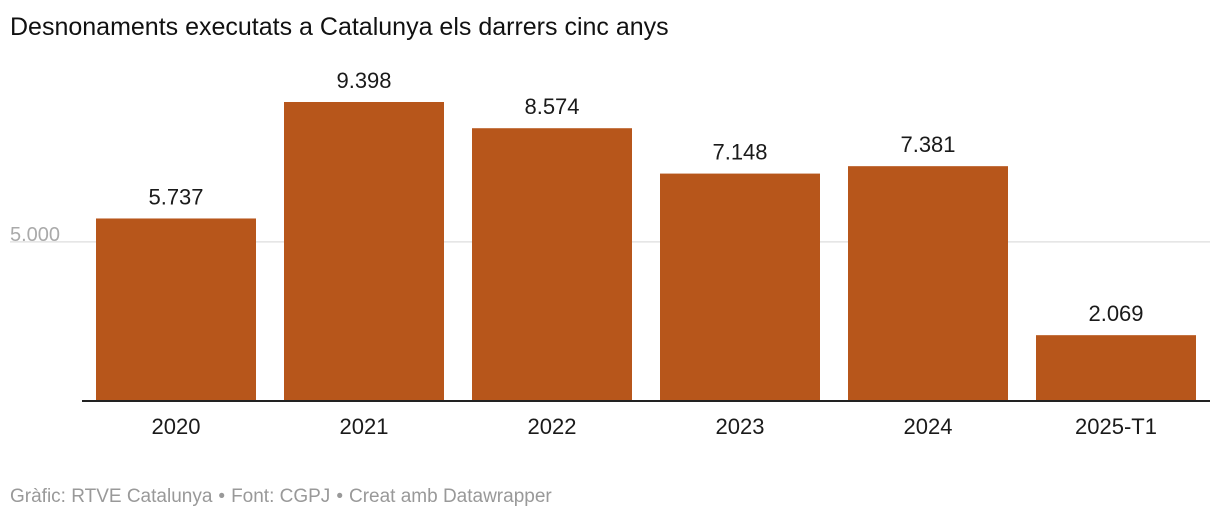 This screenshot has height=522, width=1220. I want to click on x-tick-label: 2025-T1, so click(1116, 426).